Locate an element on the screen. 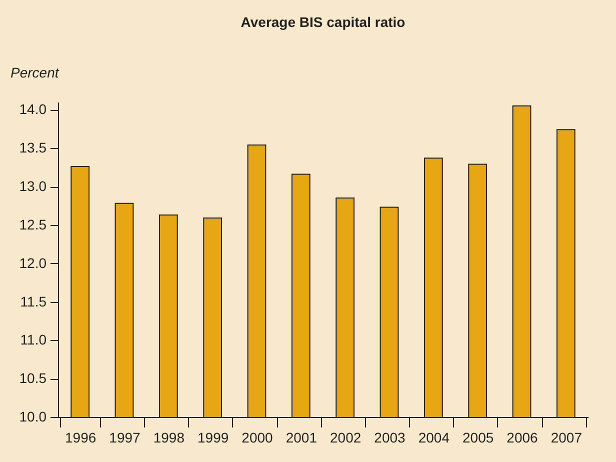 This screenshot has width=616, height=462. y-tick-label: 12.5 is located at coordinates (33, 224).